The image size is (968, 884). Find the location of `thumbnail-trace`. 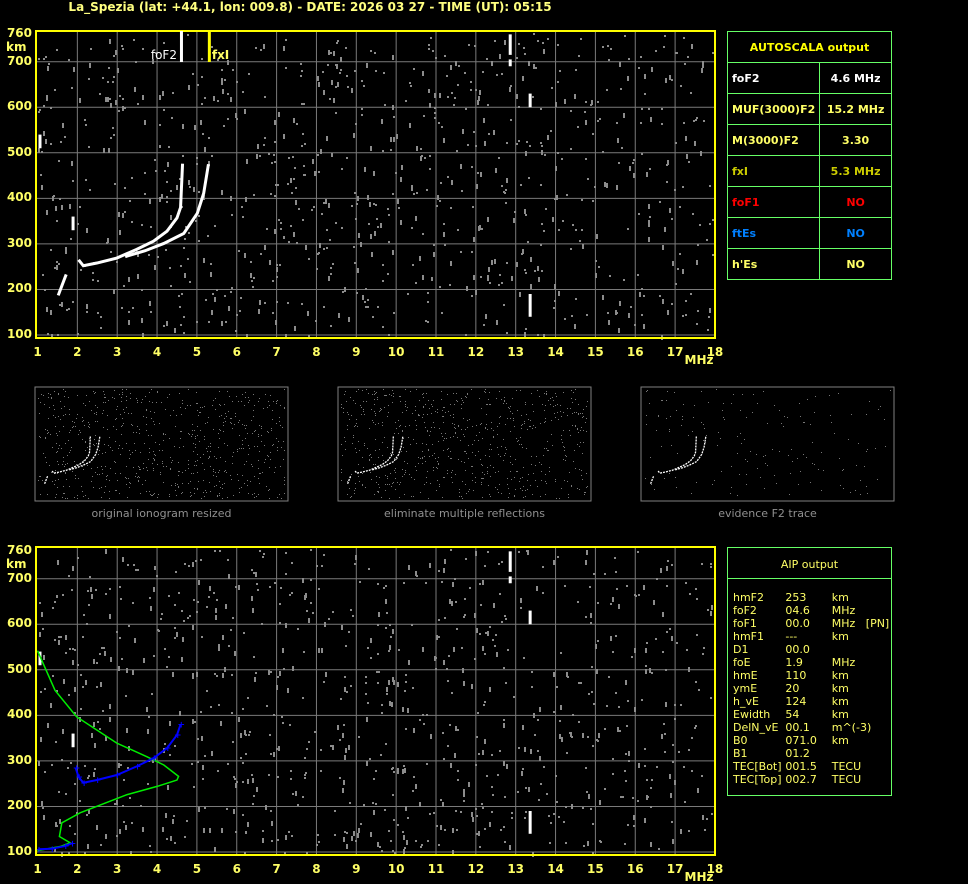

thumbnail-trace is located at coordinates (85, 453).